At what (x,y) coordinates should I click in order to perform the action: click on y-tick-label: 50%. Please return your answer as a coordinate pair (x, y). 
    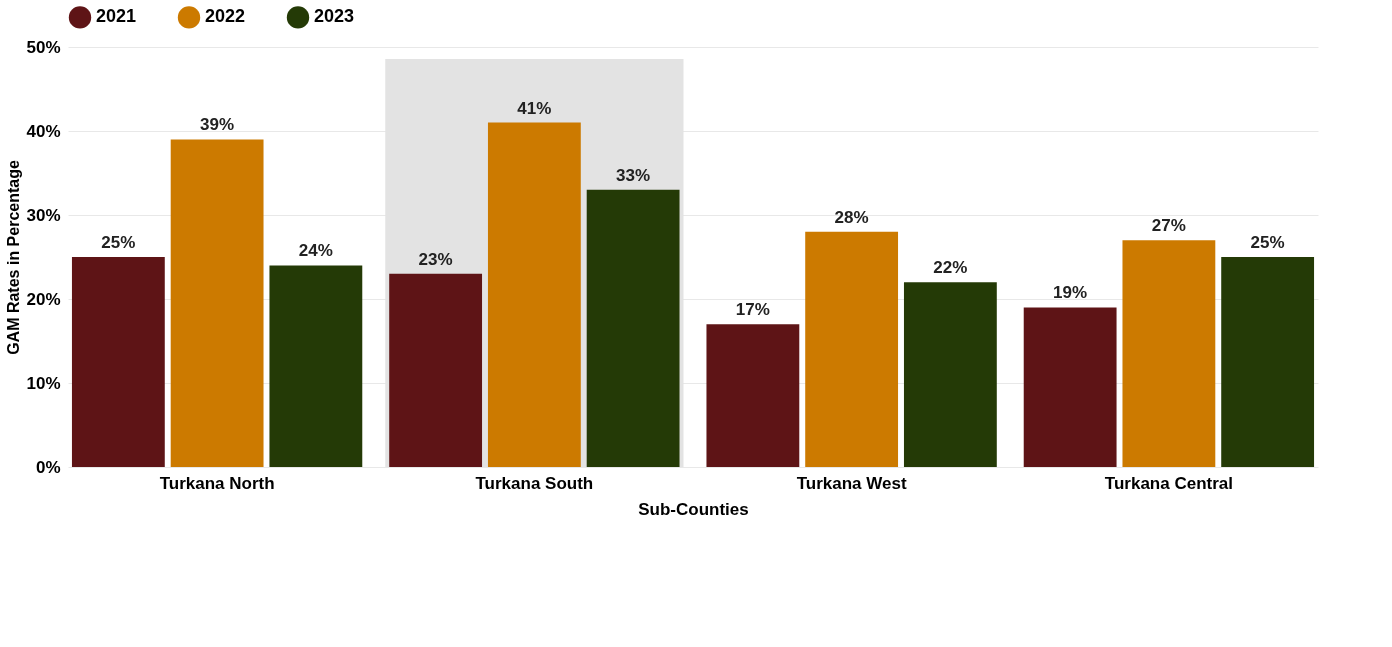
    Looking at the image, I should click on (43, 47).